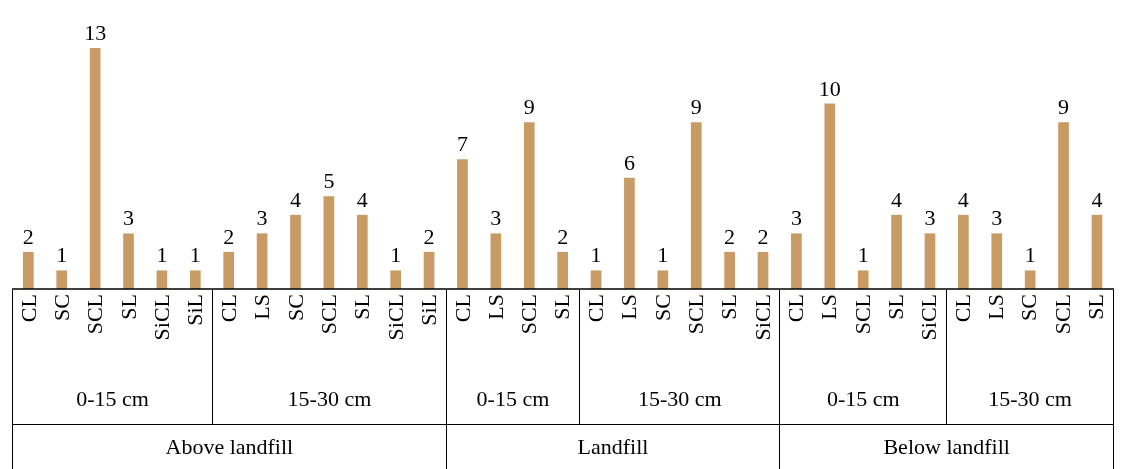 This screenshot has height=469, width=1130. Describe the element at coordinates (229, 447) in the screenshot. I see `text: Above landfill` at that location.